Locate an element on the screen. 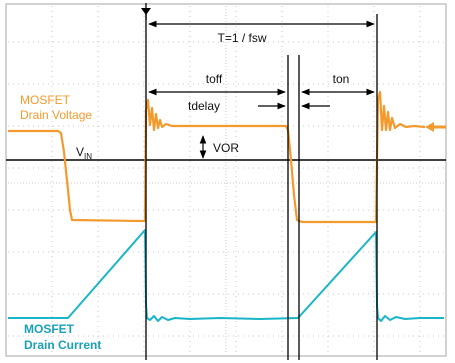 The height and width of the screenshot is (363, 455). current-label-line2: Drain Current is located at coordinates (62, 345).